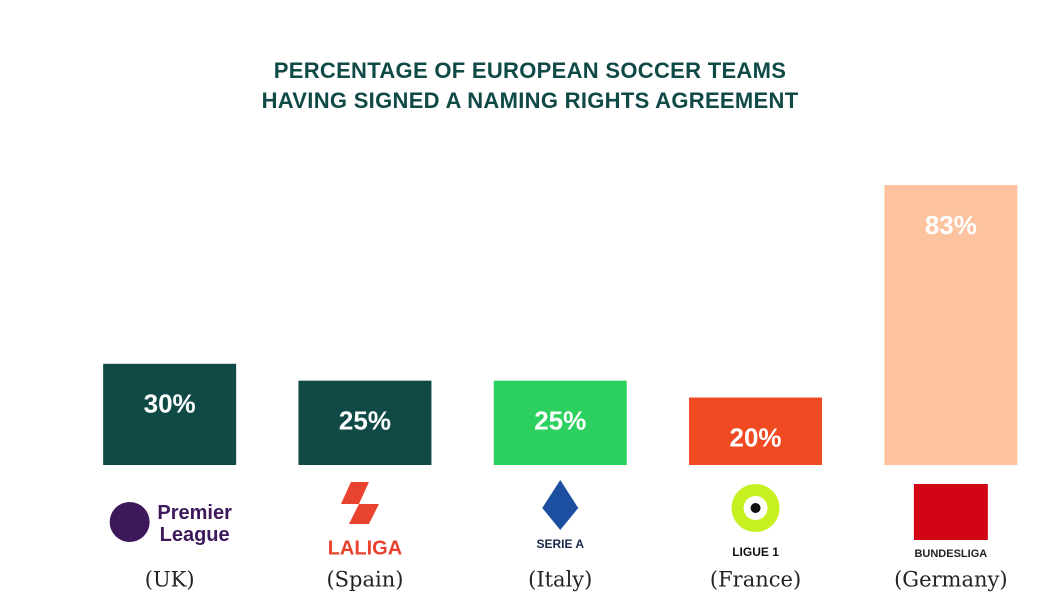  Describe the element at coordinates (194, 524) in the screenshot. I see `logo-text: Premier League` at that location.